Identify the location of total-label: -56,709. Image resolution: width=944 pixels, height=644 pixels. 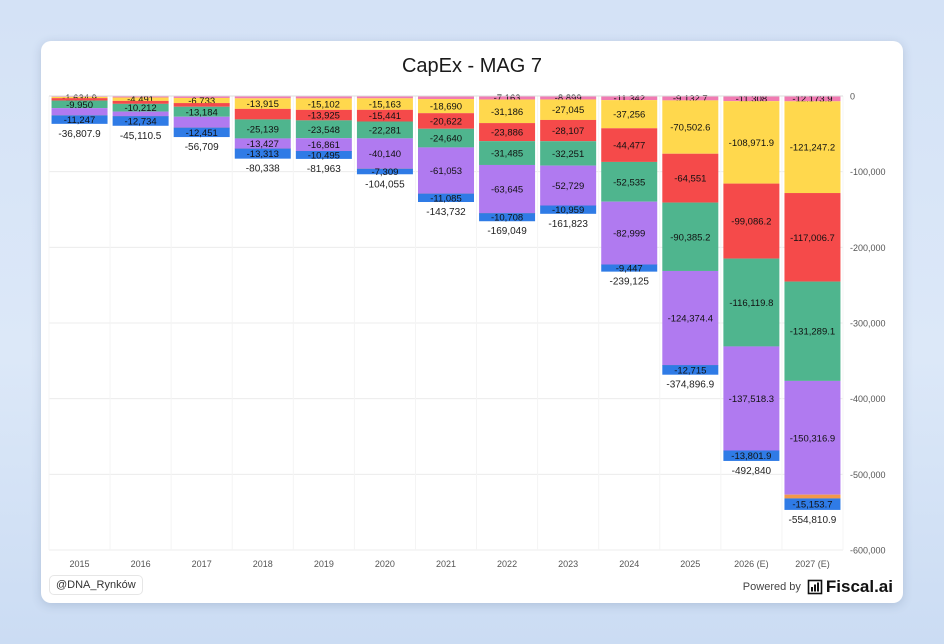
(202, 147).